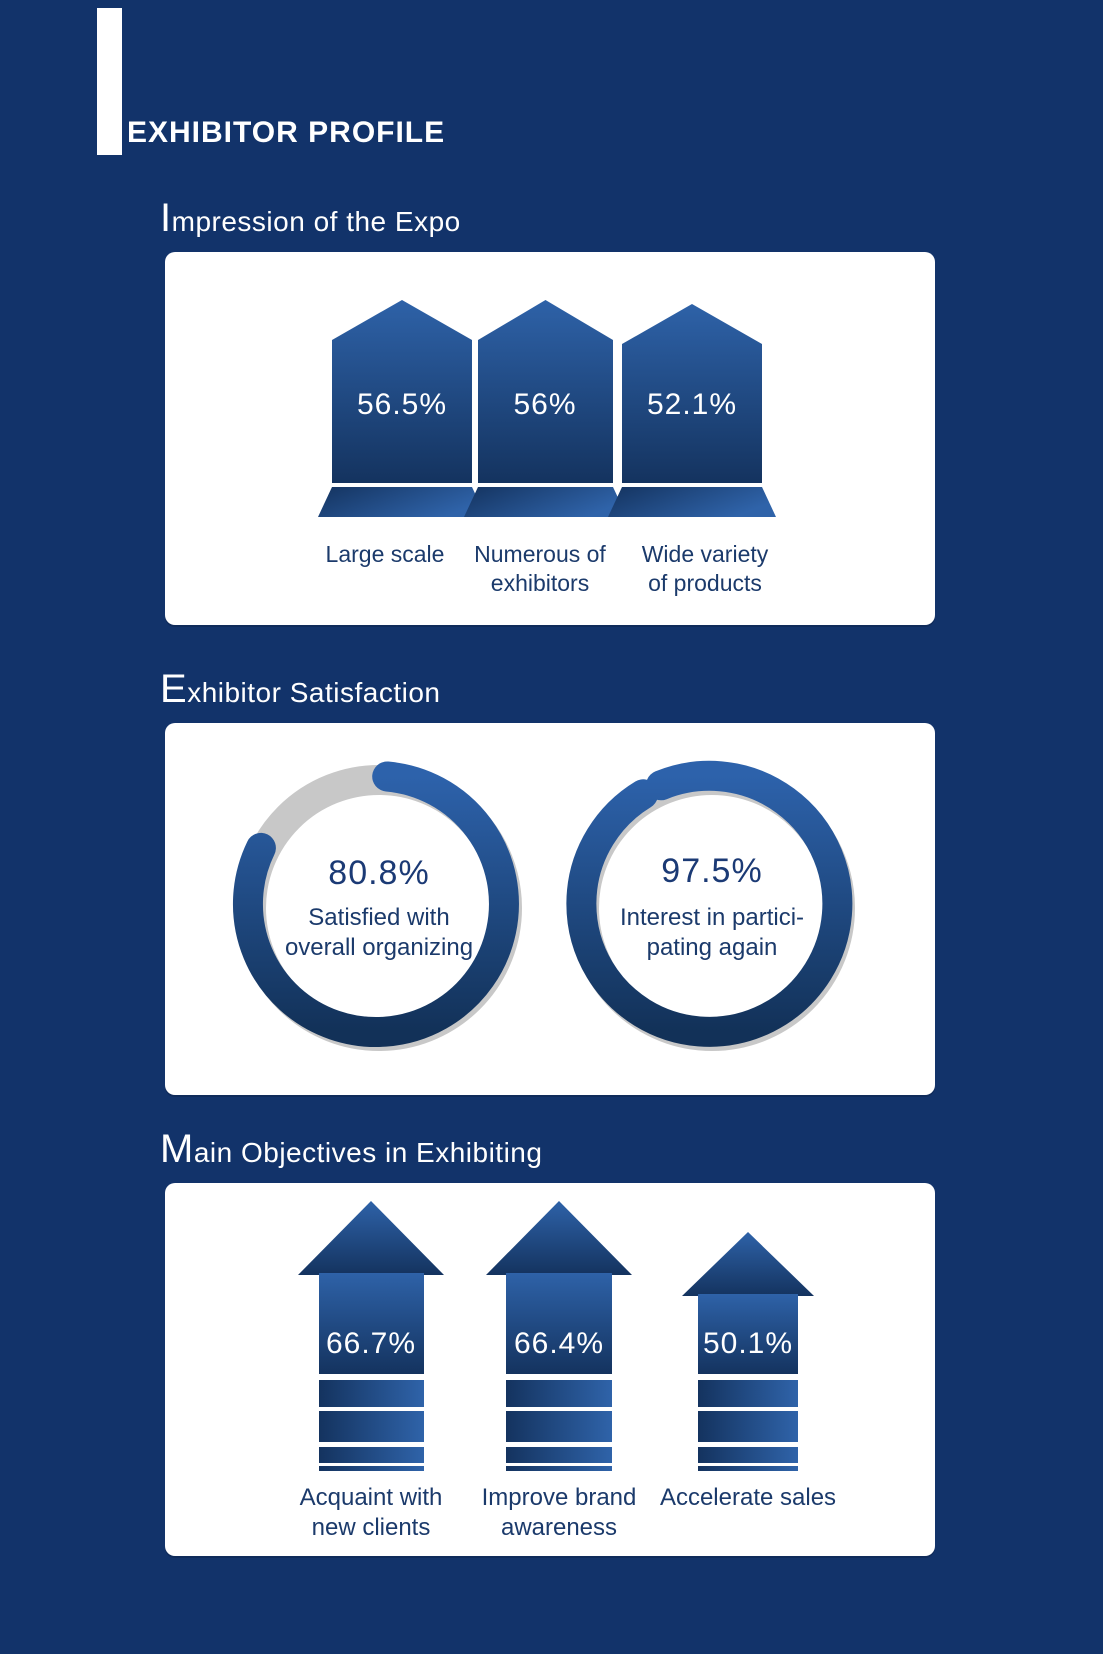 The height and width of the screenshot is (1654, 1103). What do you see at coordinates (692, 404) in the screenshot?
I see `pentagon-value: 52.1%` at bounding box center [692, 404].